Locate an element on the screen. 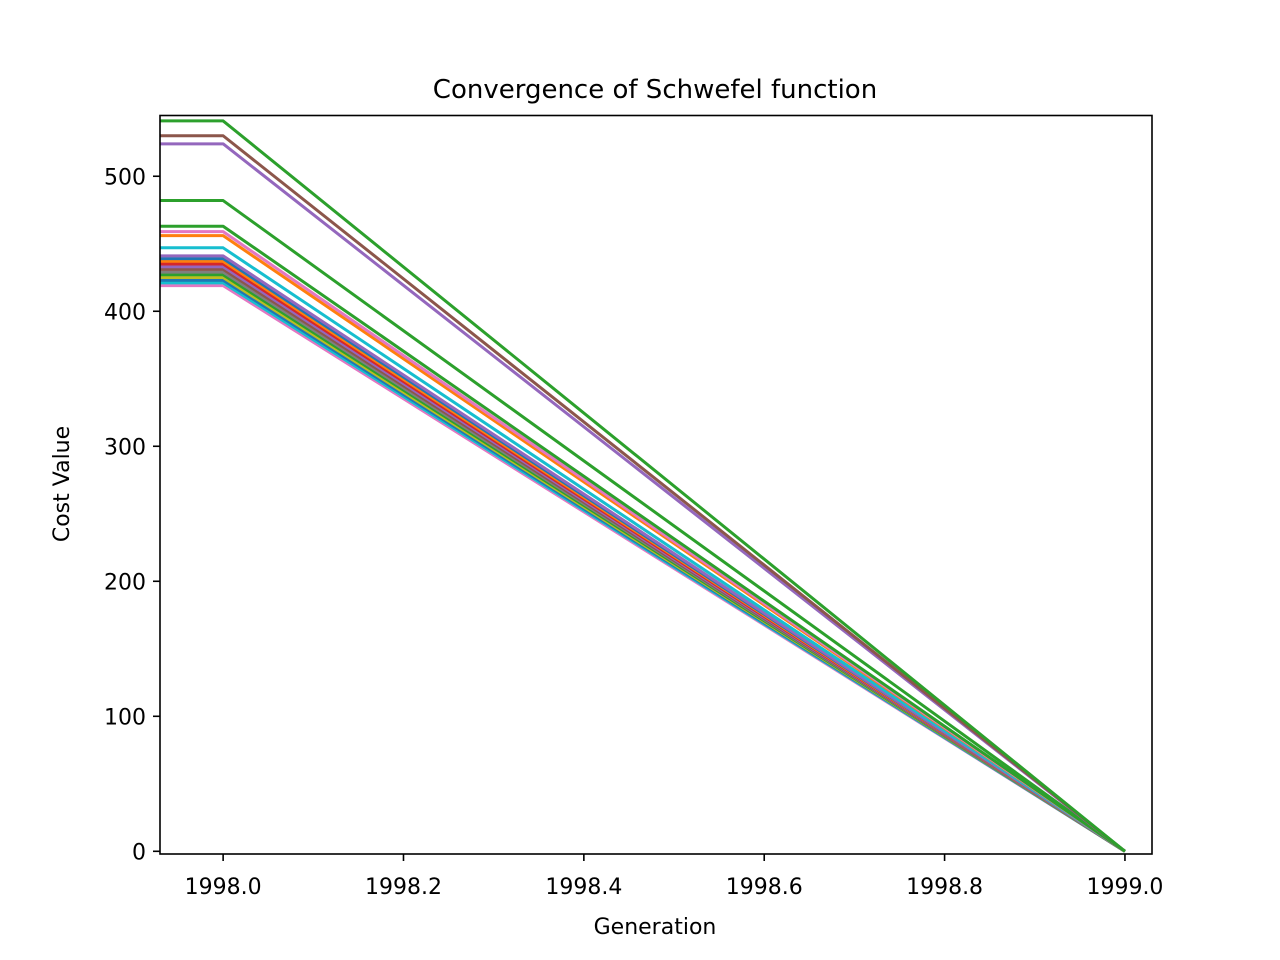  y-tick-label: 100 is located at coordinates (125, 717).